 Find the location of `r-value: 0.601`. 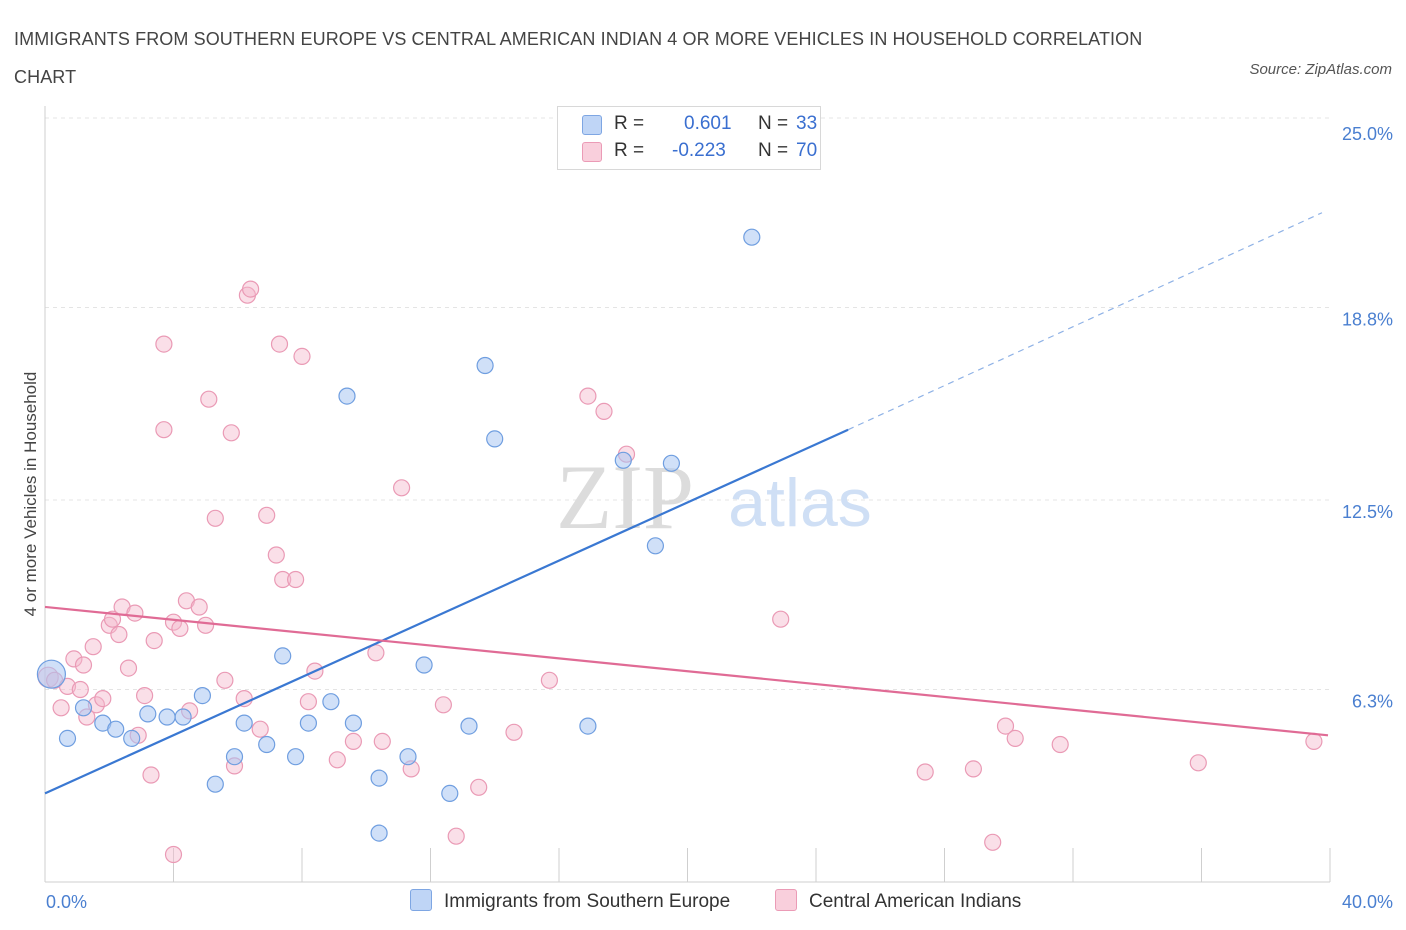

r-value: 0.601 is located at coordinates (708, 123).